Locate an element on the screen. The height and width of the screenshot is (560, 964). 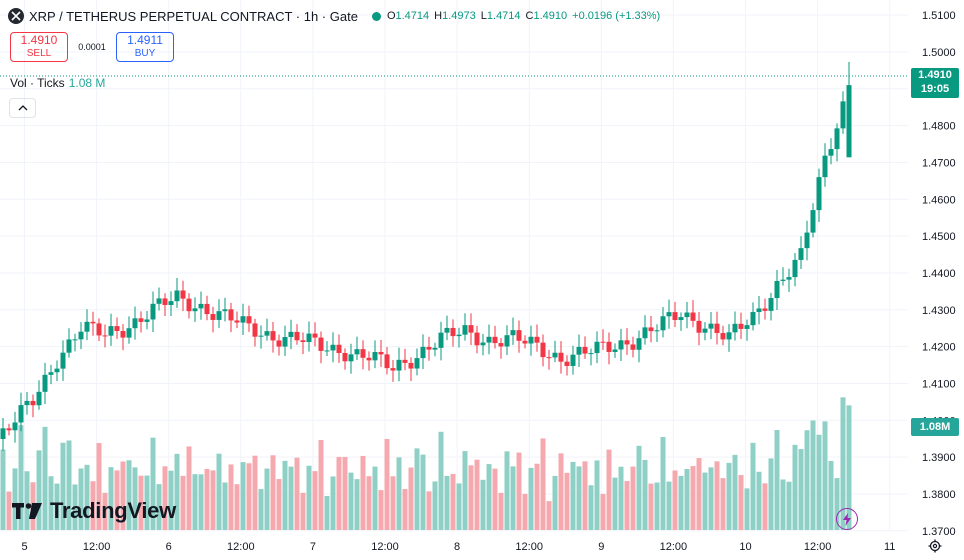
buy-button: 1.4911 BUY is located at coordinates (145, 47).